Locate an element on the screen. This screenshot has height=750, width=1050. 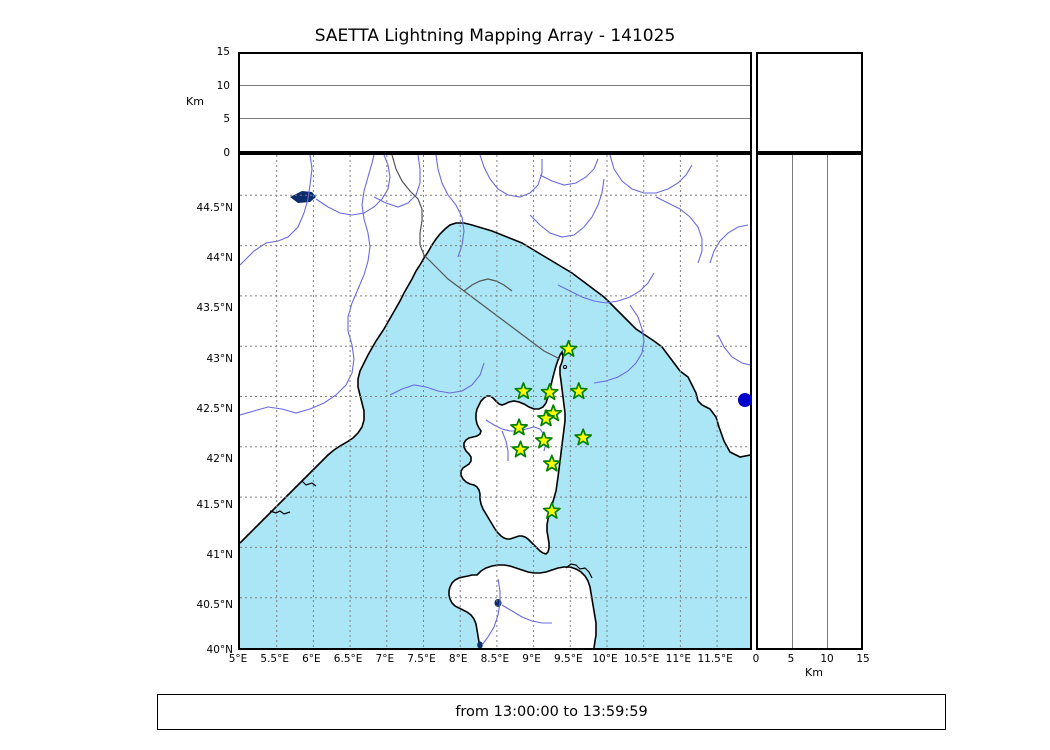
tick-lat-43-5: 43.5°N is located at coordinates (214, 308).